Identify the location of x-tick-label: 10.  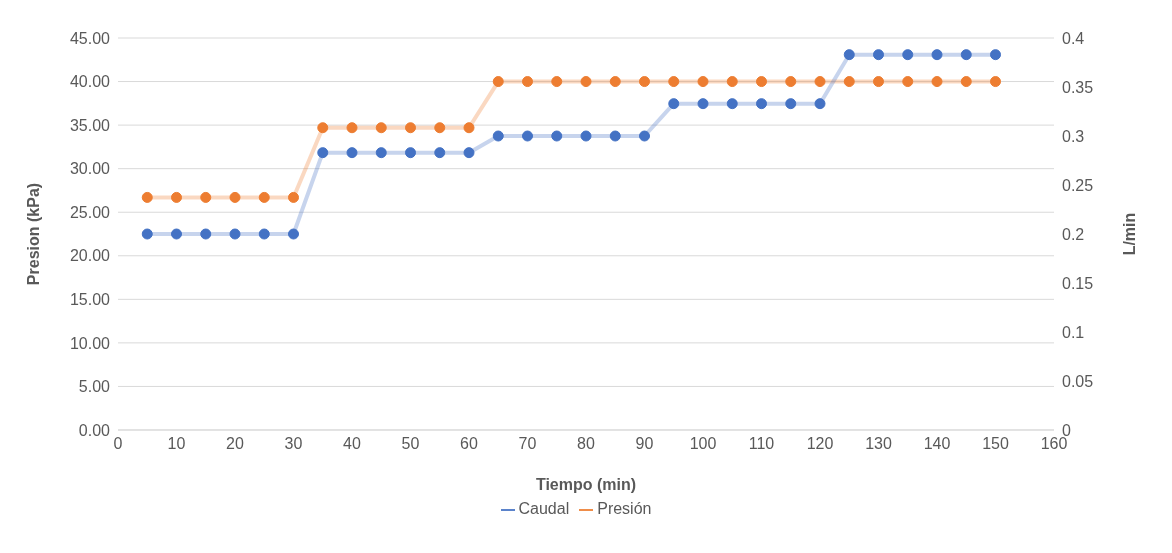
(176, 444).